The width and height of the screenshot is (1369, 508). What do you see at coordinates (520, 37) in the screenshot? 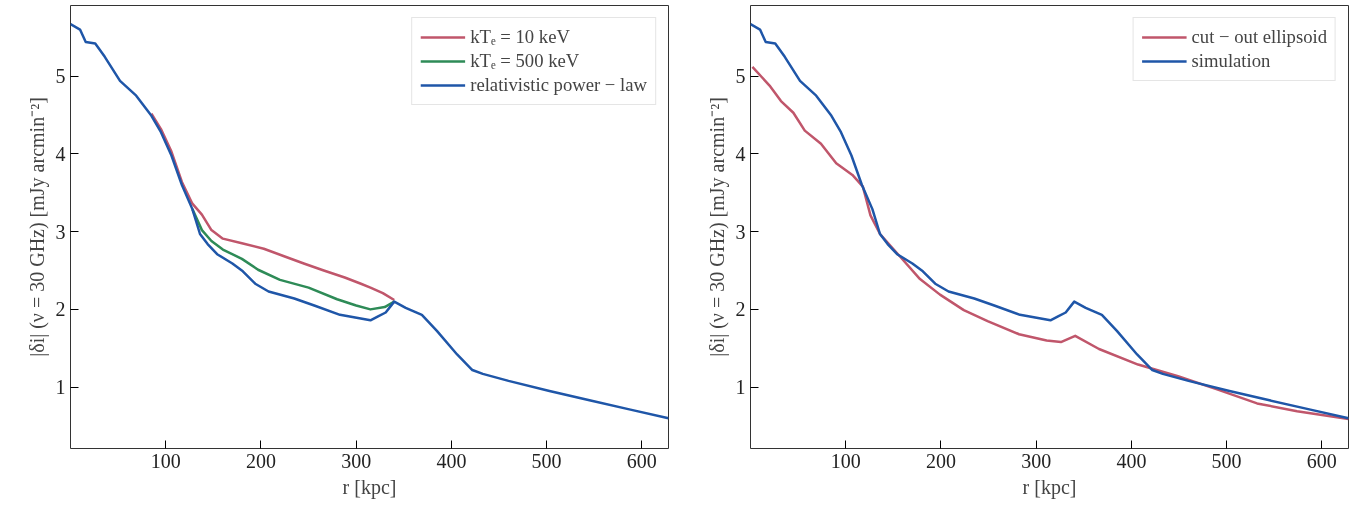
I see `legend-label: kTₑ = 10 keV` at bounding box center [520, 37].